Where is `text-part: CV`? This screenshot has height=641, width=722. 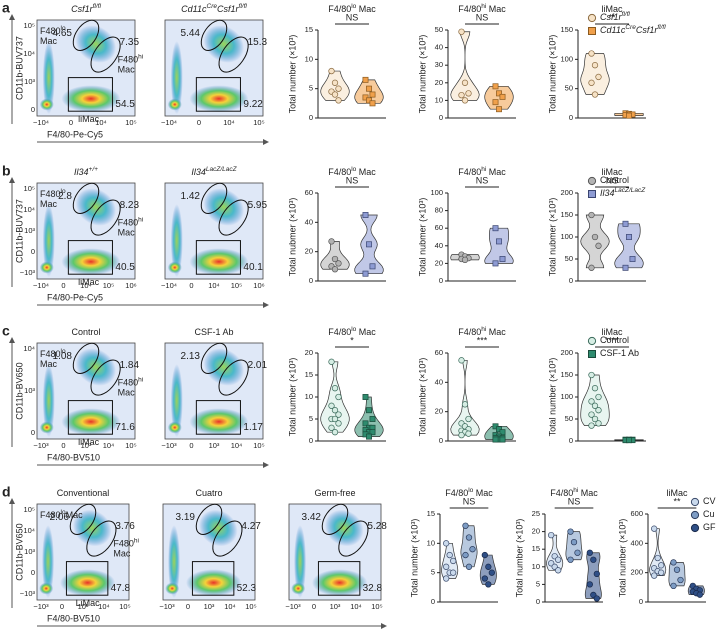
text-part: CV is located at coordinates (709, 501).